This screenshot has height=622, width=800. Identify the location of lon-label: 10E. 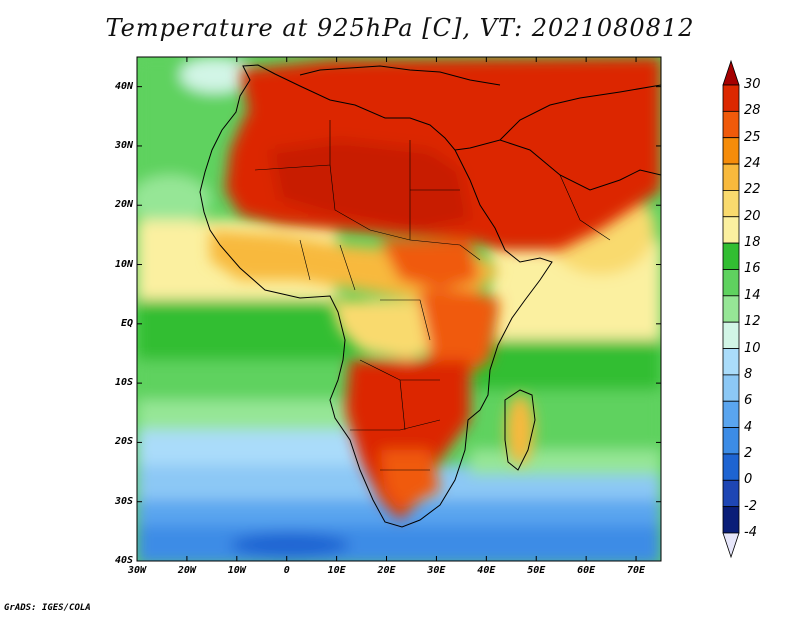
(336, 570).